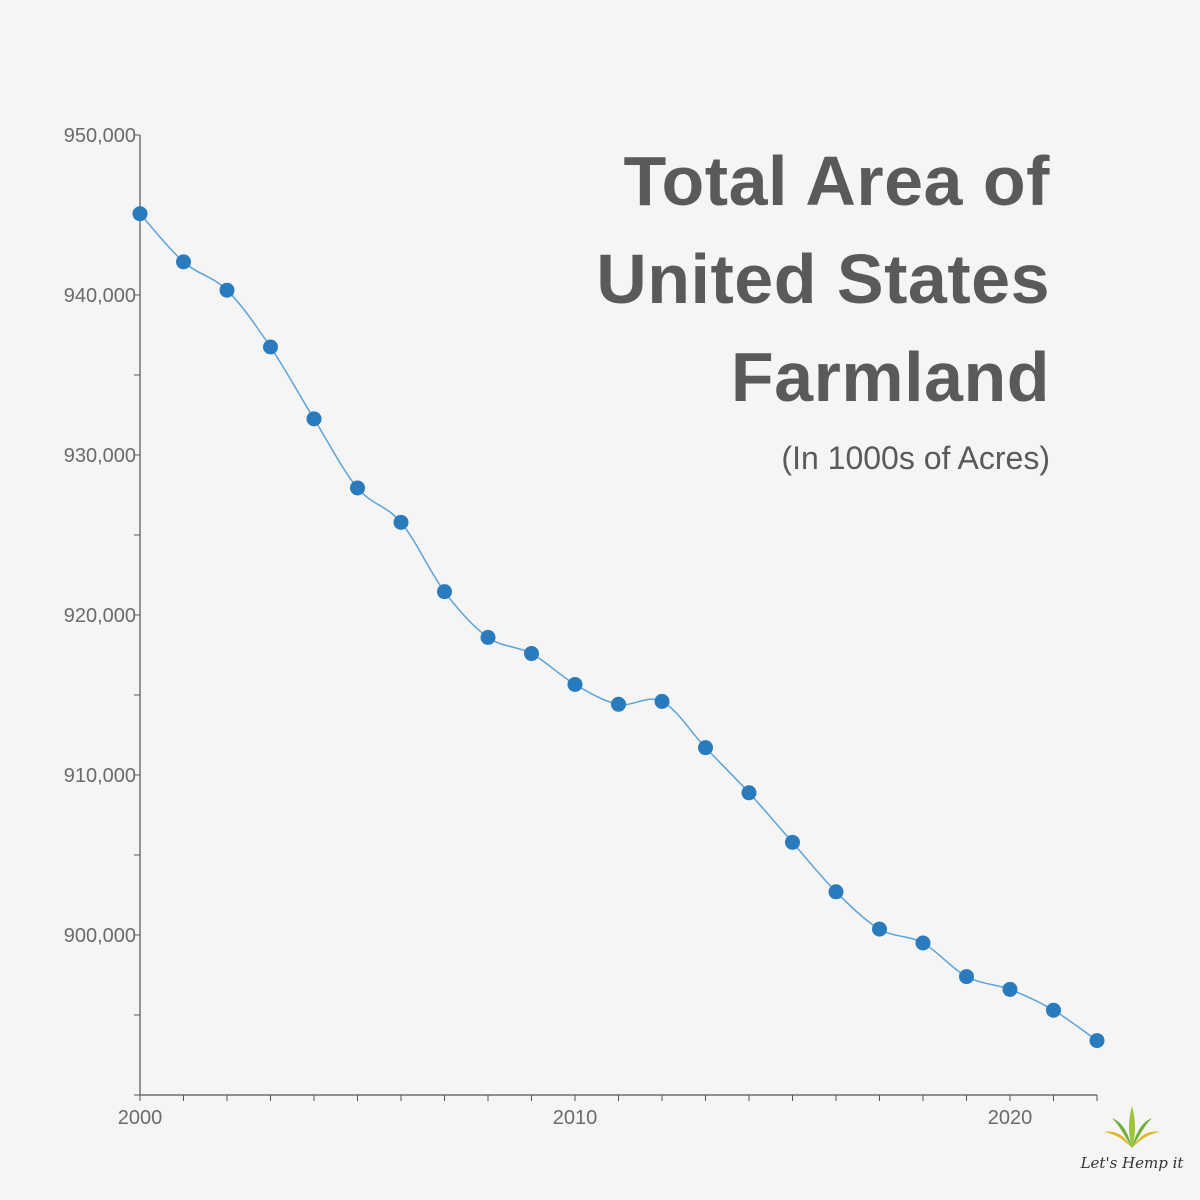  I want to click on brand-logo: Let's Hemp it, so click(1132, 1144).